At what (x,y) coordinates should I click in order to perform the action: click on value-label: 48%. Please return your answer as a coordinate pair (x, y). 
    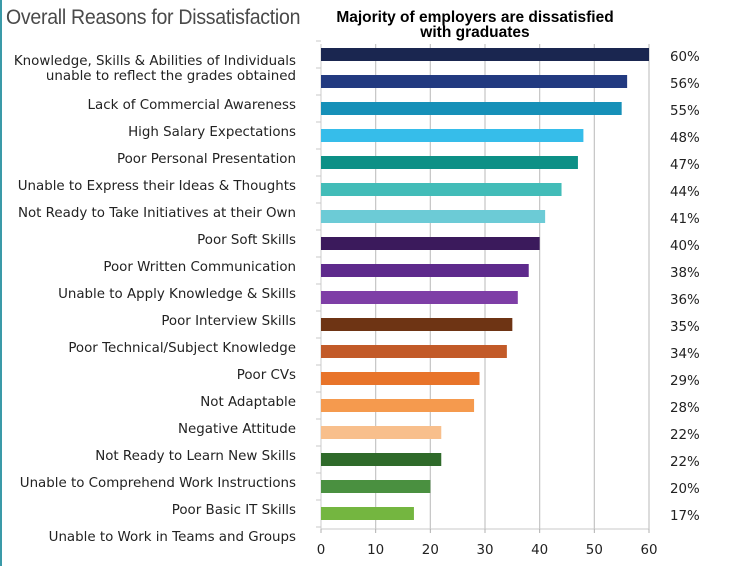
    Looking at the image, I should click on (685, 138).